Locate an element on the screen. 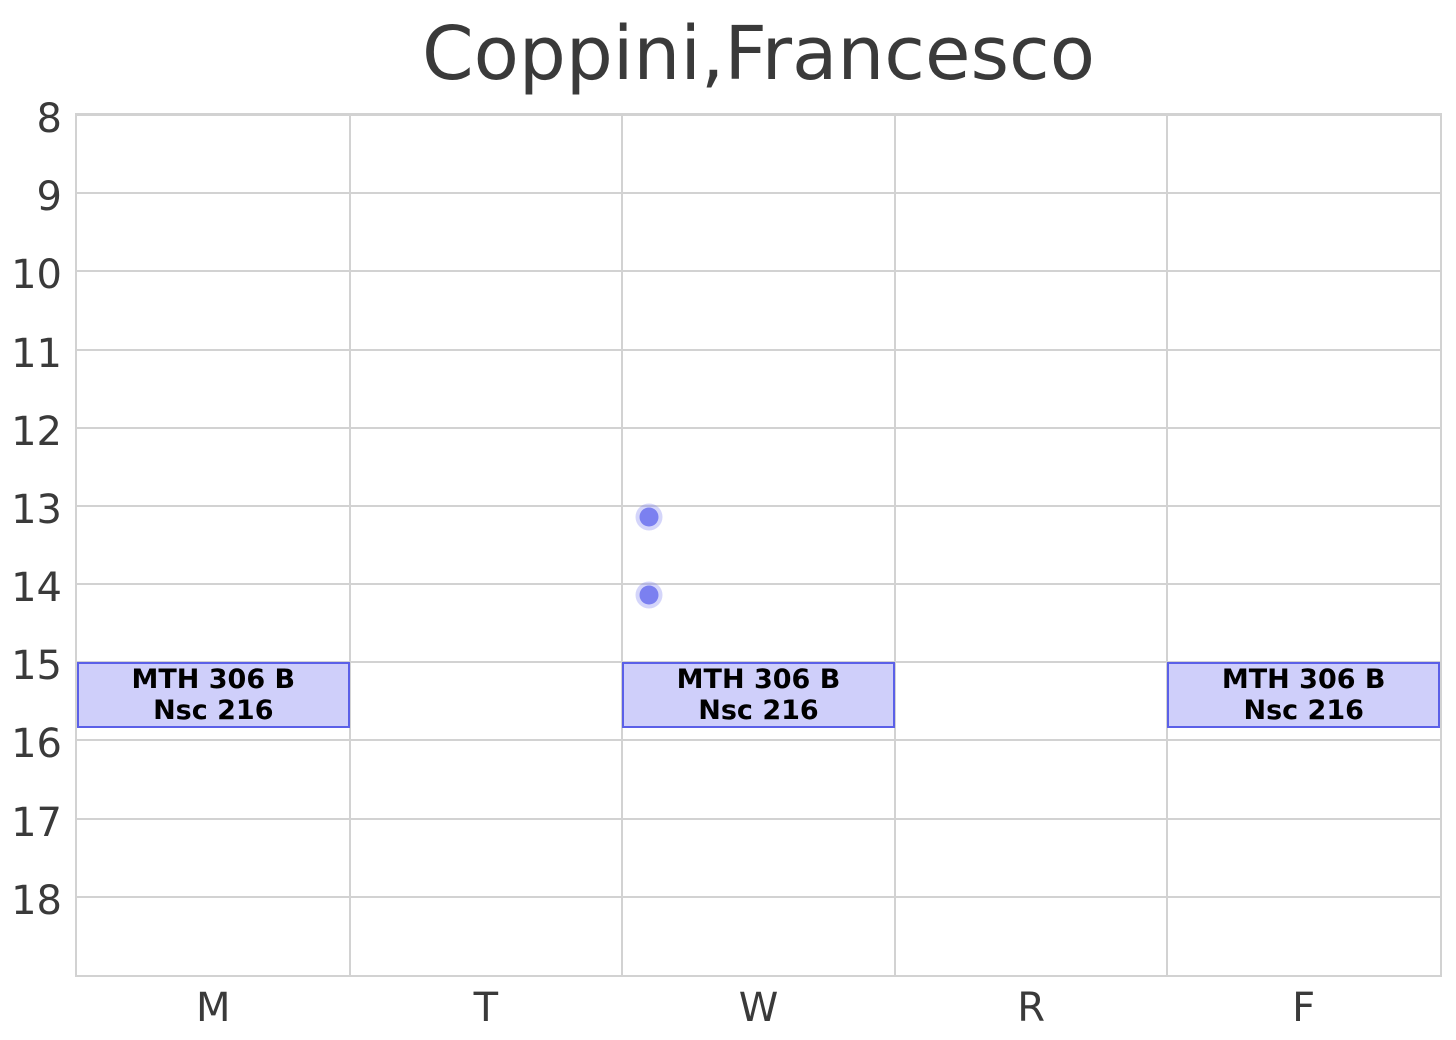 The height and width of the screenshot is (1040, 1456). event-box-W: MTH 306 B Nsc 216 is located at coordinates (758, 695).